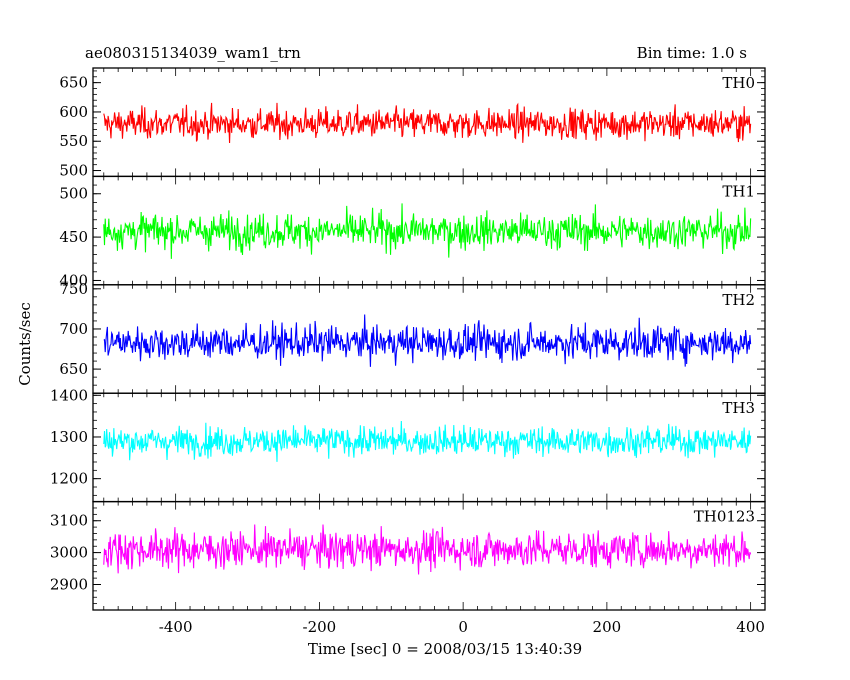 Image resolution: width=850 pixels, height=680 pixels. Describe the element at coordinates (750, 627) in the screenshot. I see `x-tick-label: 400` at that location.